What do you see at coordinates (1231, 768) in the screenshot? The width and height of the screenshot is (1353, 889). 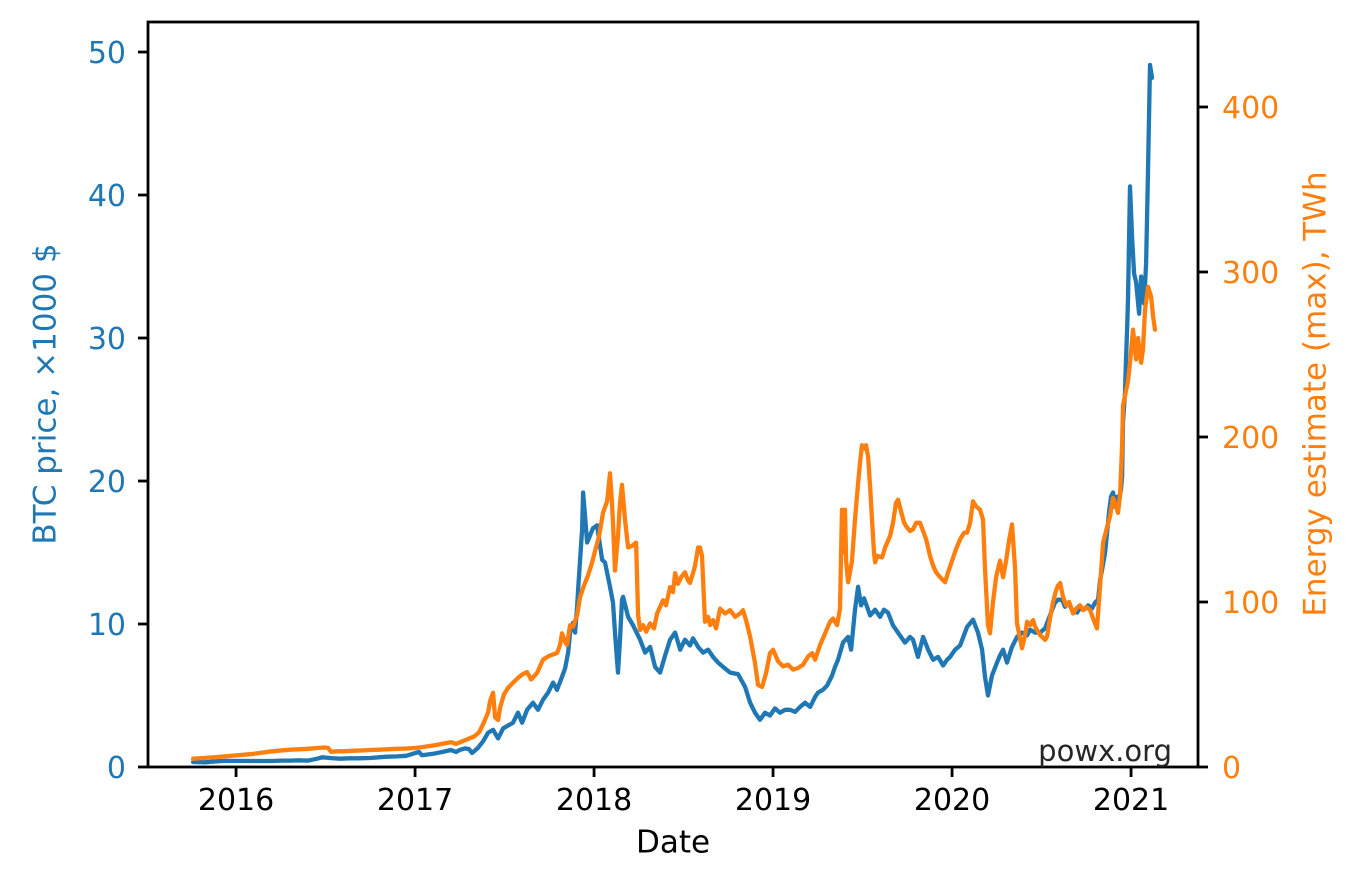 I see `y-right-tick-label-0: 0` at bounding box center [1231, 768].